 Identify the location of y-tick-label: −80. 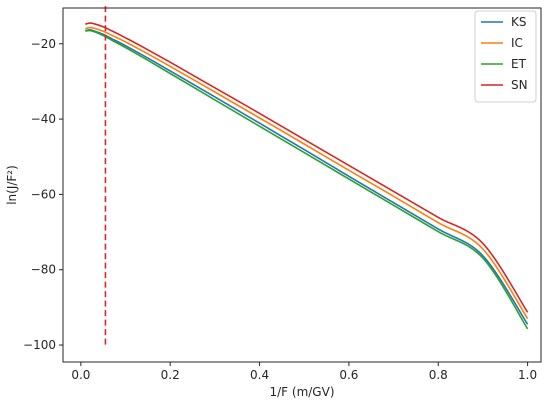
(43, 270).